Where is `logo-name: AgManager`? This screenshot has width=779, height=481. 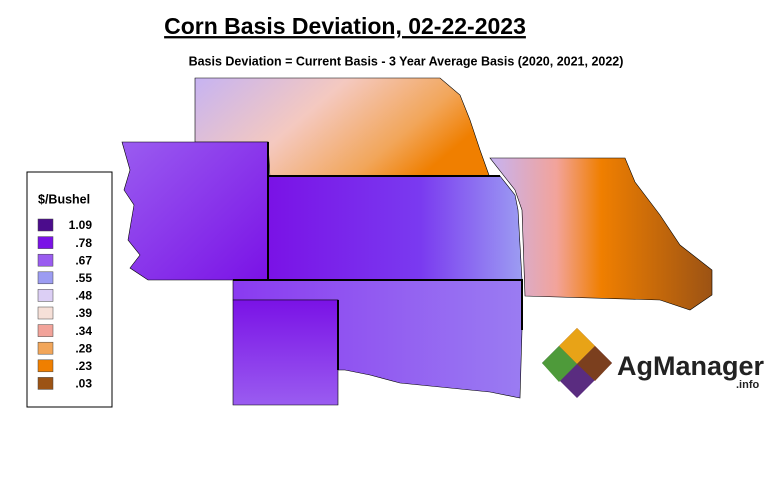
logo-name: AgManager is located at coordinates (691, 366).